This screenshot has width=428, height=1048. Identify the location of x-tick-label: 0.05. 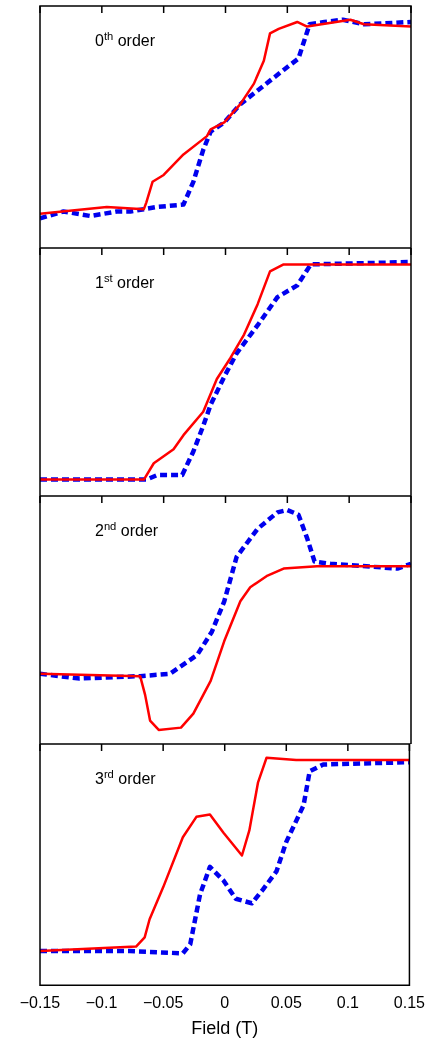
(286, 1003).